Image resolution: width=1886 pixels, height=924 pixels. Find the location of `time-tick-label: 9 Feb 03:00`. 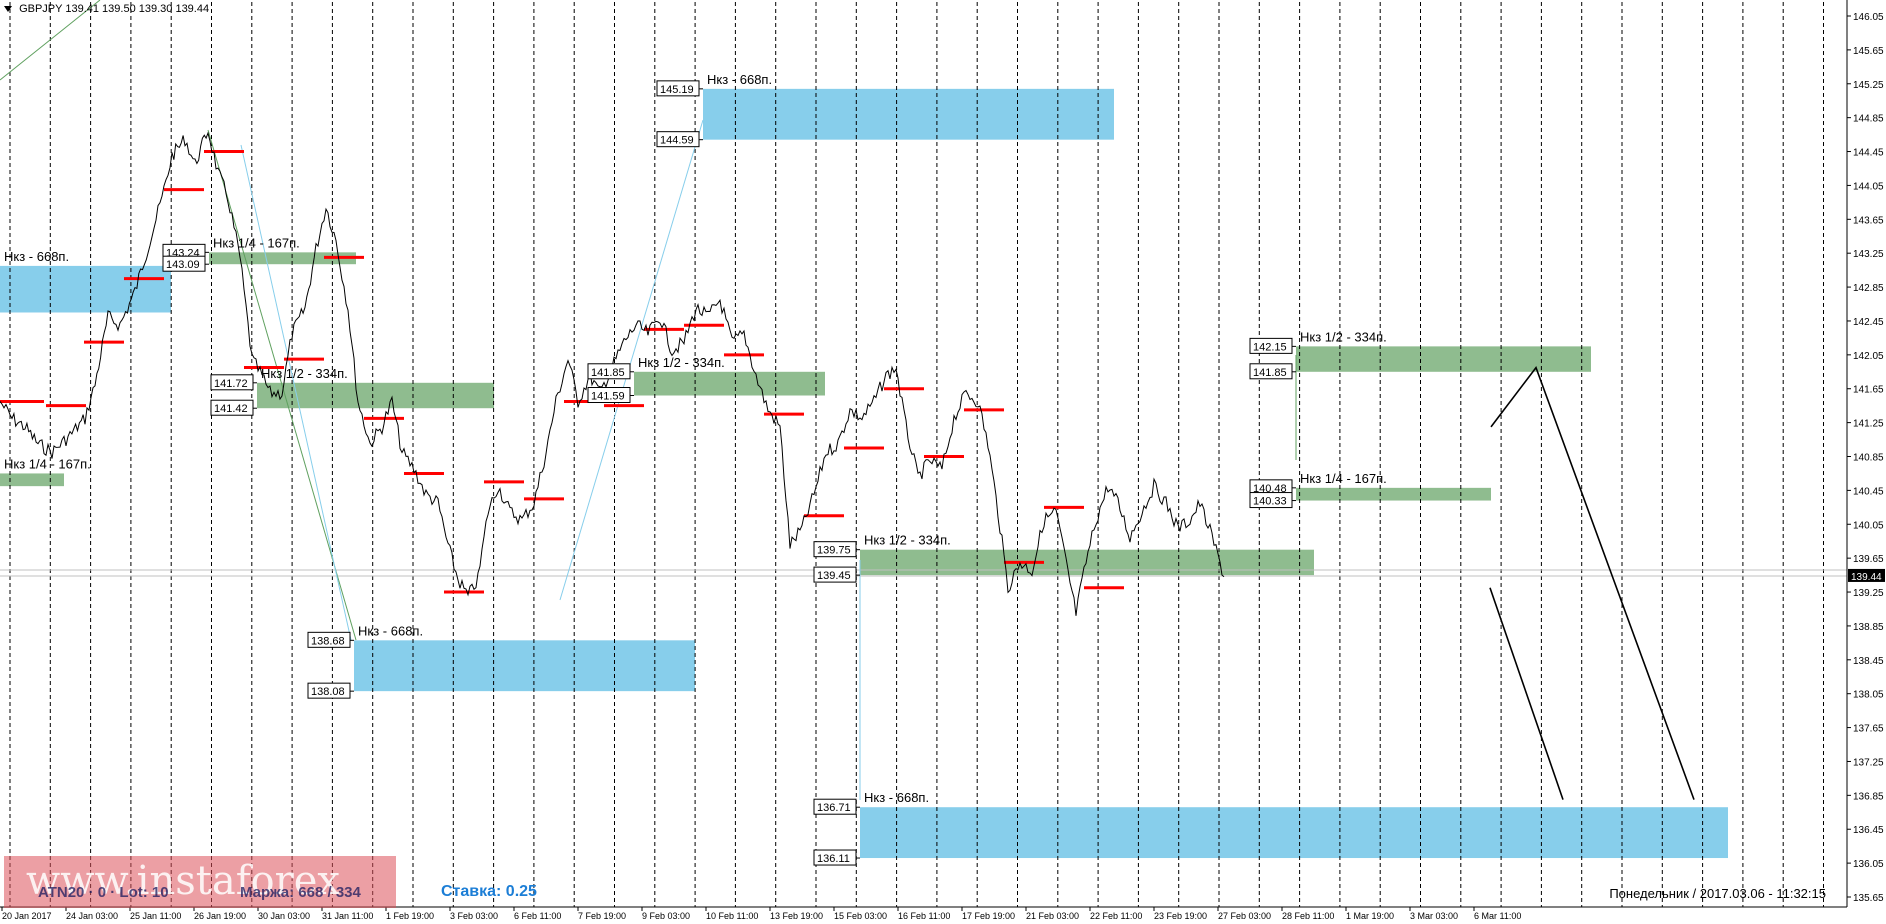

time-tick-label: 9 Feb 03:00 is located at coordinates (666, 916).